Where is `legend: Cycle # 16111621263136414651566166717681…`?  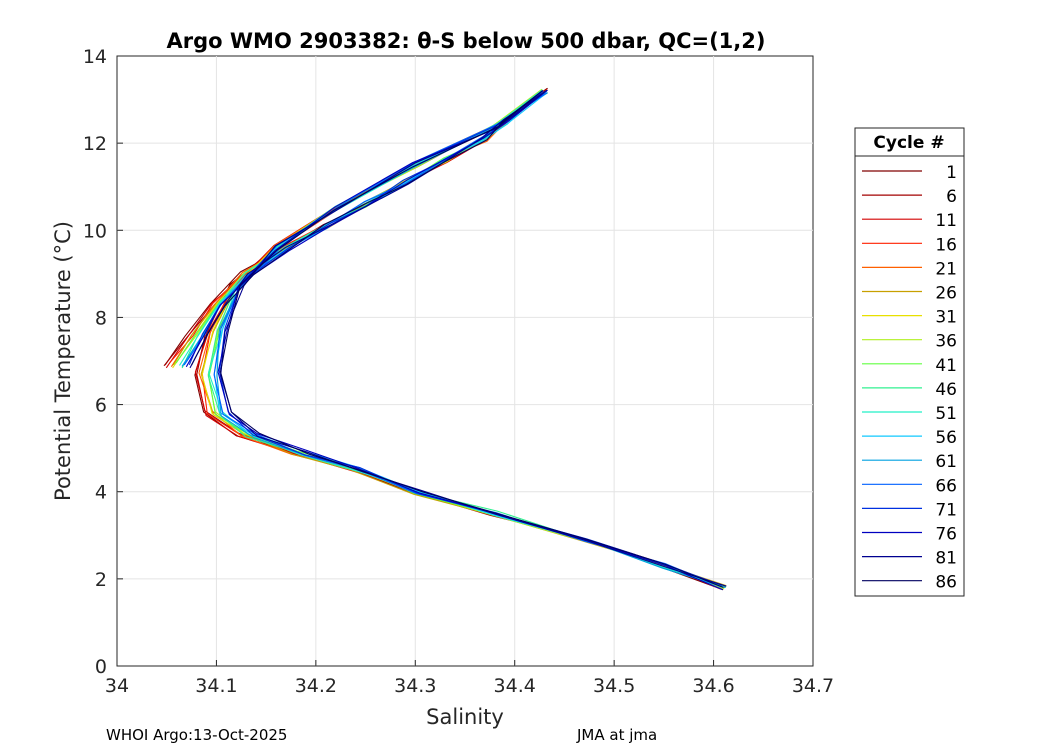 legend: Cycle # 16111621263136414651566166717681… is located at coordinates (909, 362).